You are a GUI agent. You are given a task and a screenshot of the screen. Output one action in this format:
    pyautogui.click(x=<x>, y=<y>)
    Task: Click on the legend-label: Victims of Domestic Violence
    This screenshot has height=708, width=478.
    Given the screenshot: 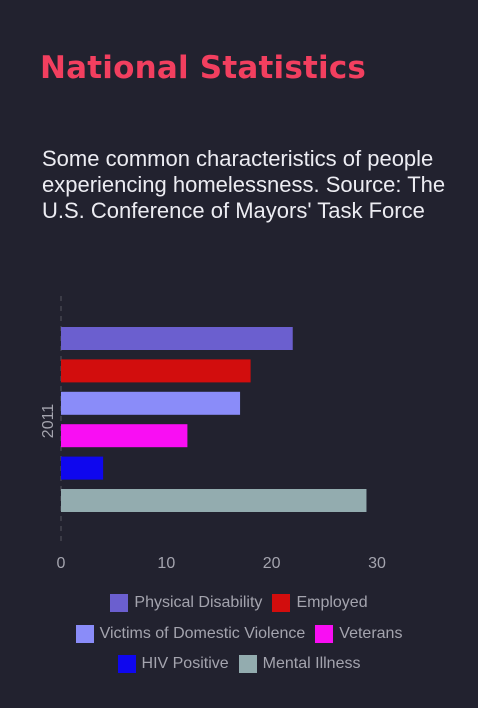 What is the action you would take?
    pyautogui.click(x=202, y=633)
    